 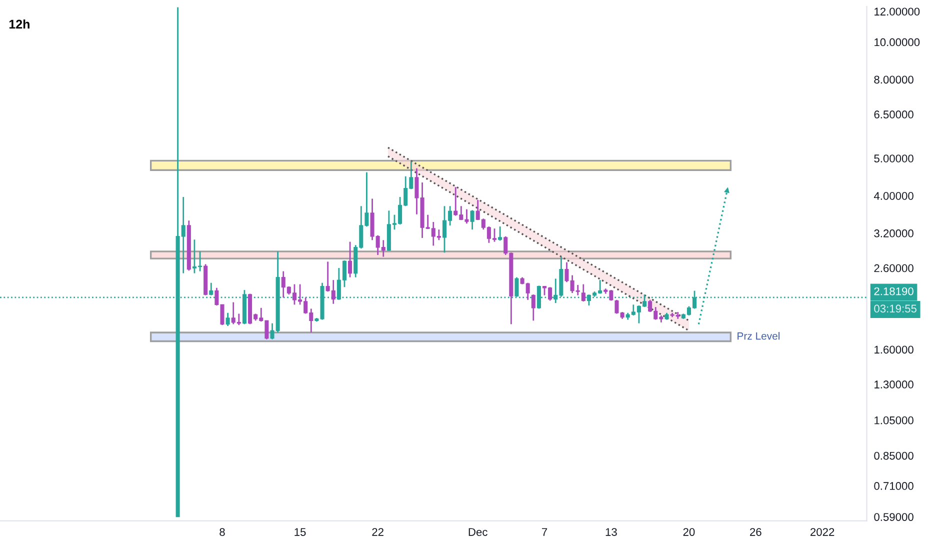 What do you see at coordinates (894, 233) in the screenshot?
I see `y-tick-label: 3.20000` at bounding box center [894, 233].